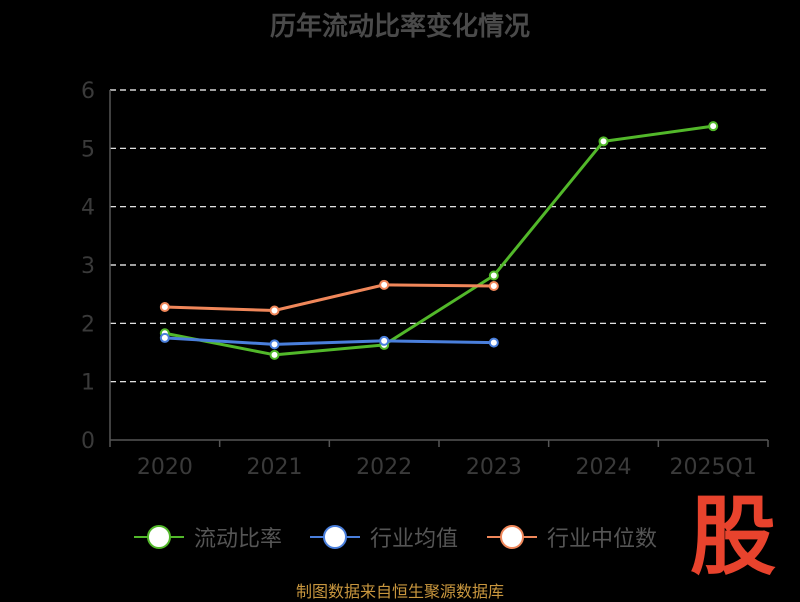 The image size is (800, 602). I want to click on legend-item-current-ratio: 流动比率, so click(208, 537).